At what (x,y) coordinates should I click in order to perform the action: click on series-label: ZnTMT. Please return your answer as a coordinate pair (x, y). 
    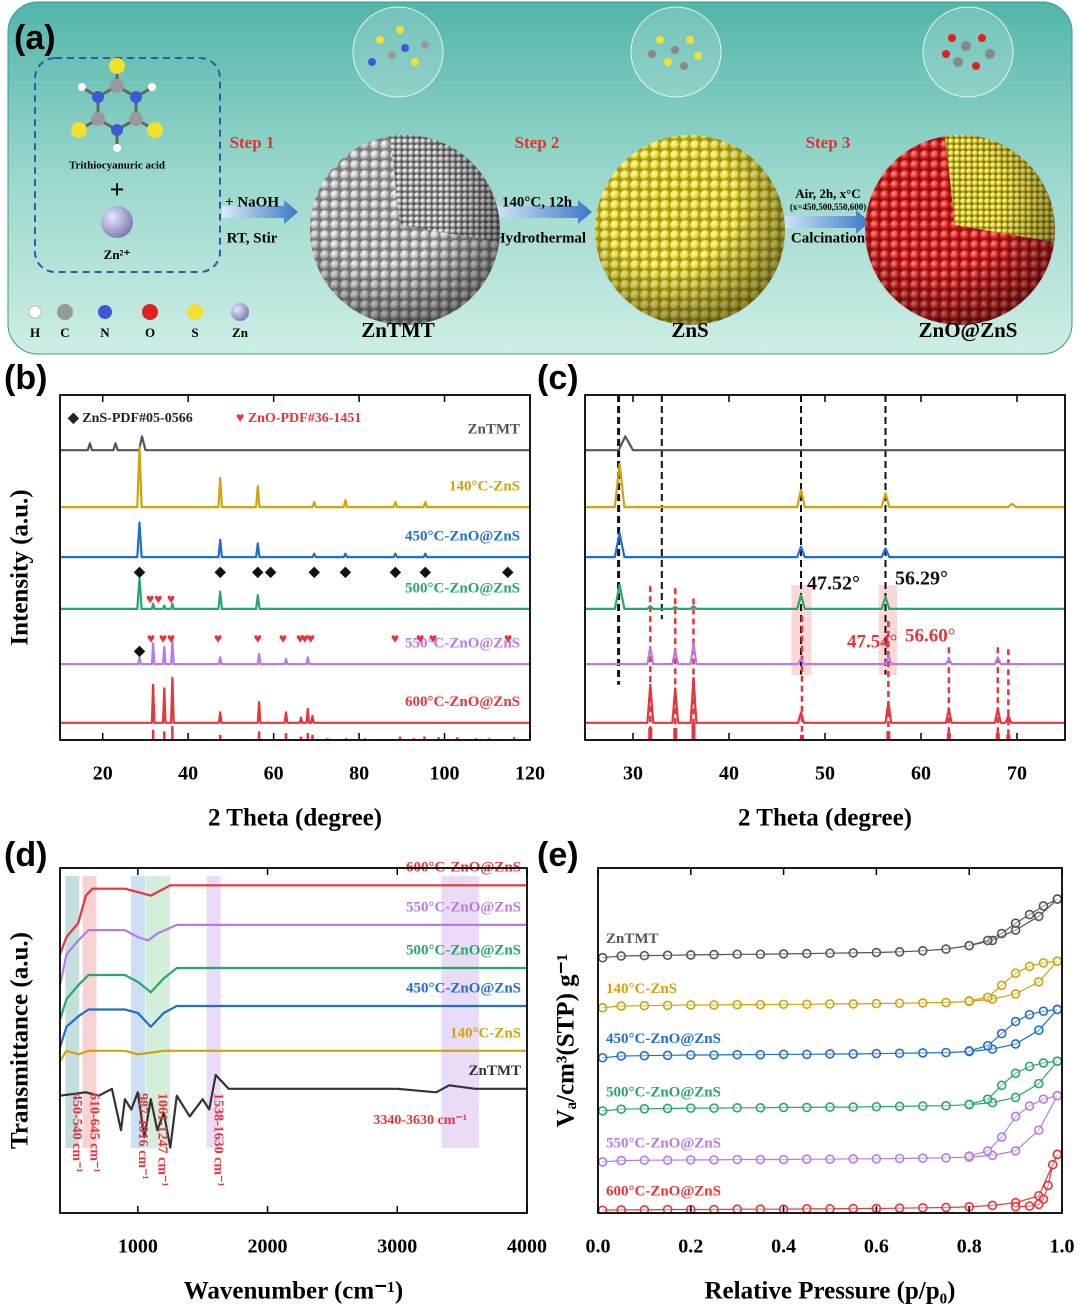
    Looking at the image, I should click on (493, 430).